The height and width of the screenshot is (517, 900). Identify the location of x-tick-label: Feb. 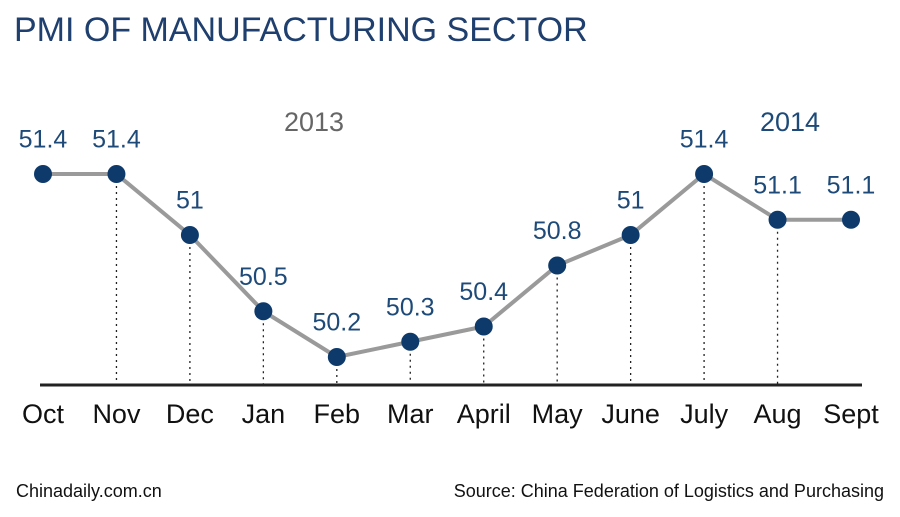
(337, 414).